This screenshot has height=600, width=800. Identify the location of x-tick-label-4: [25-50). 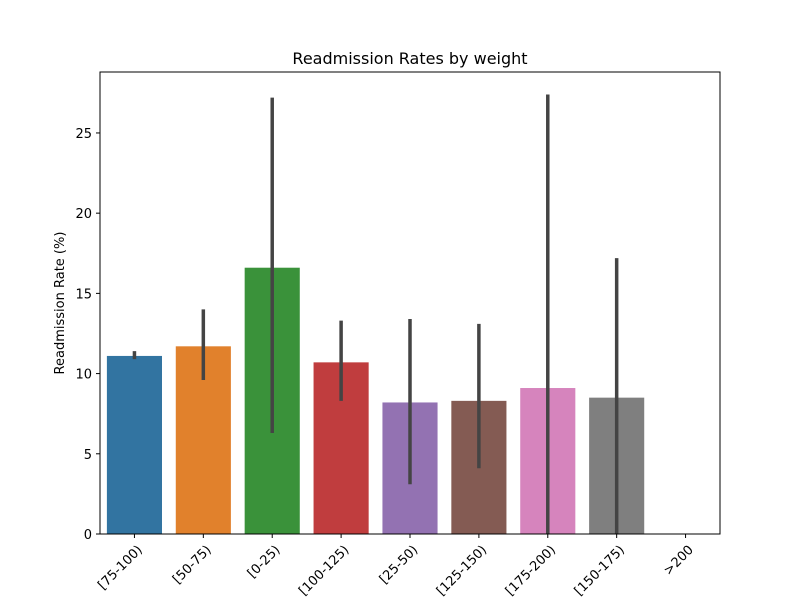
(399, 565).